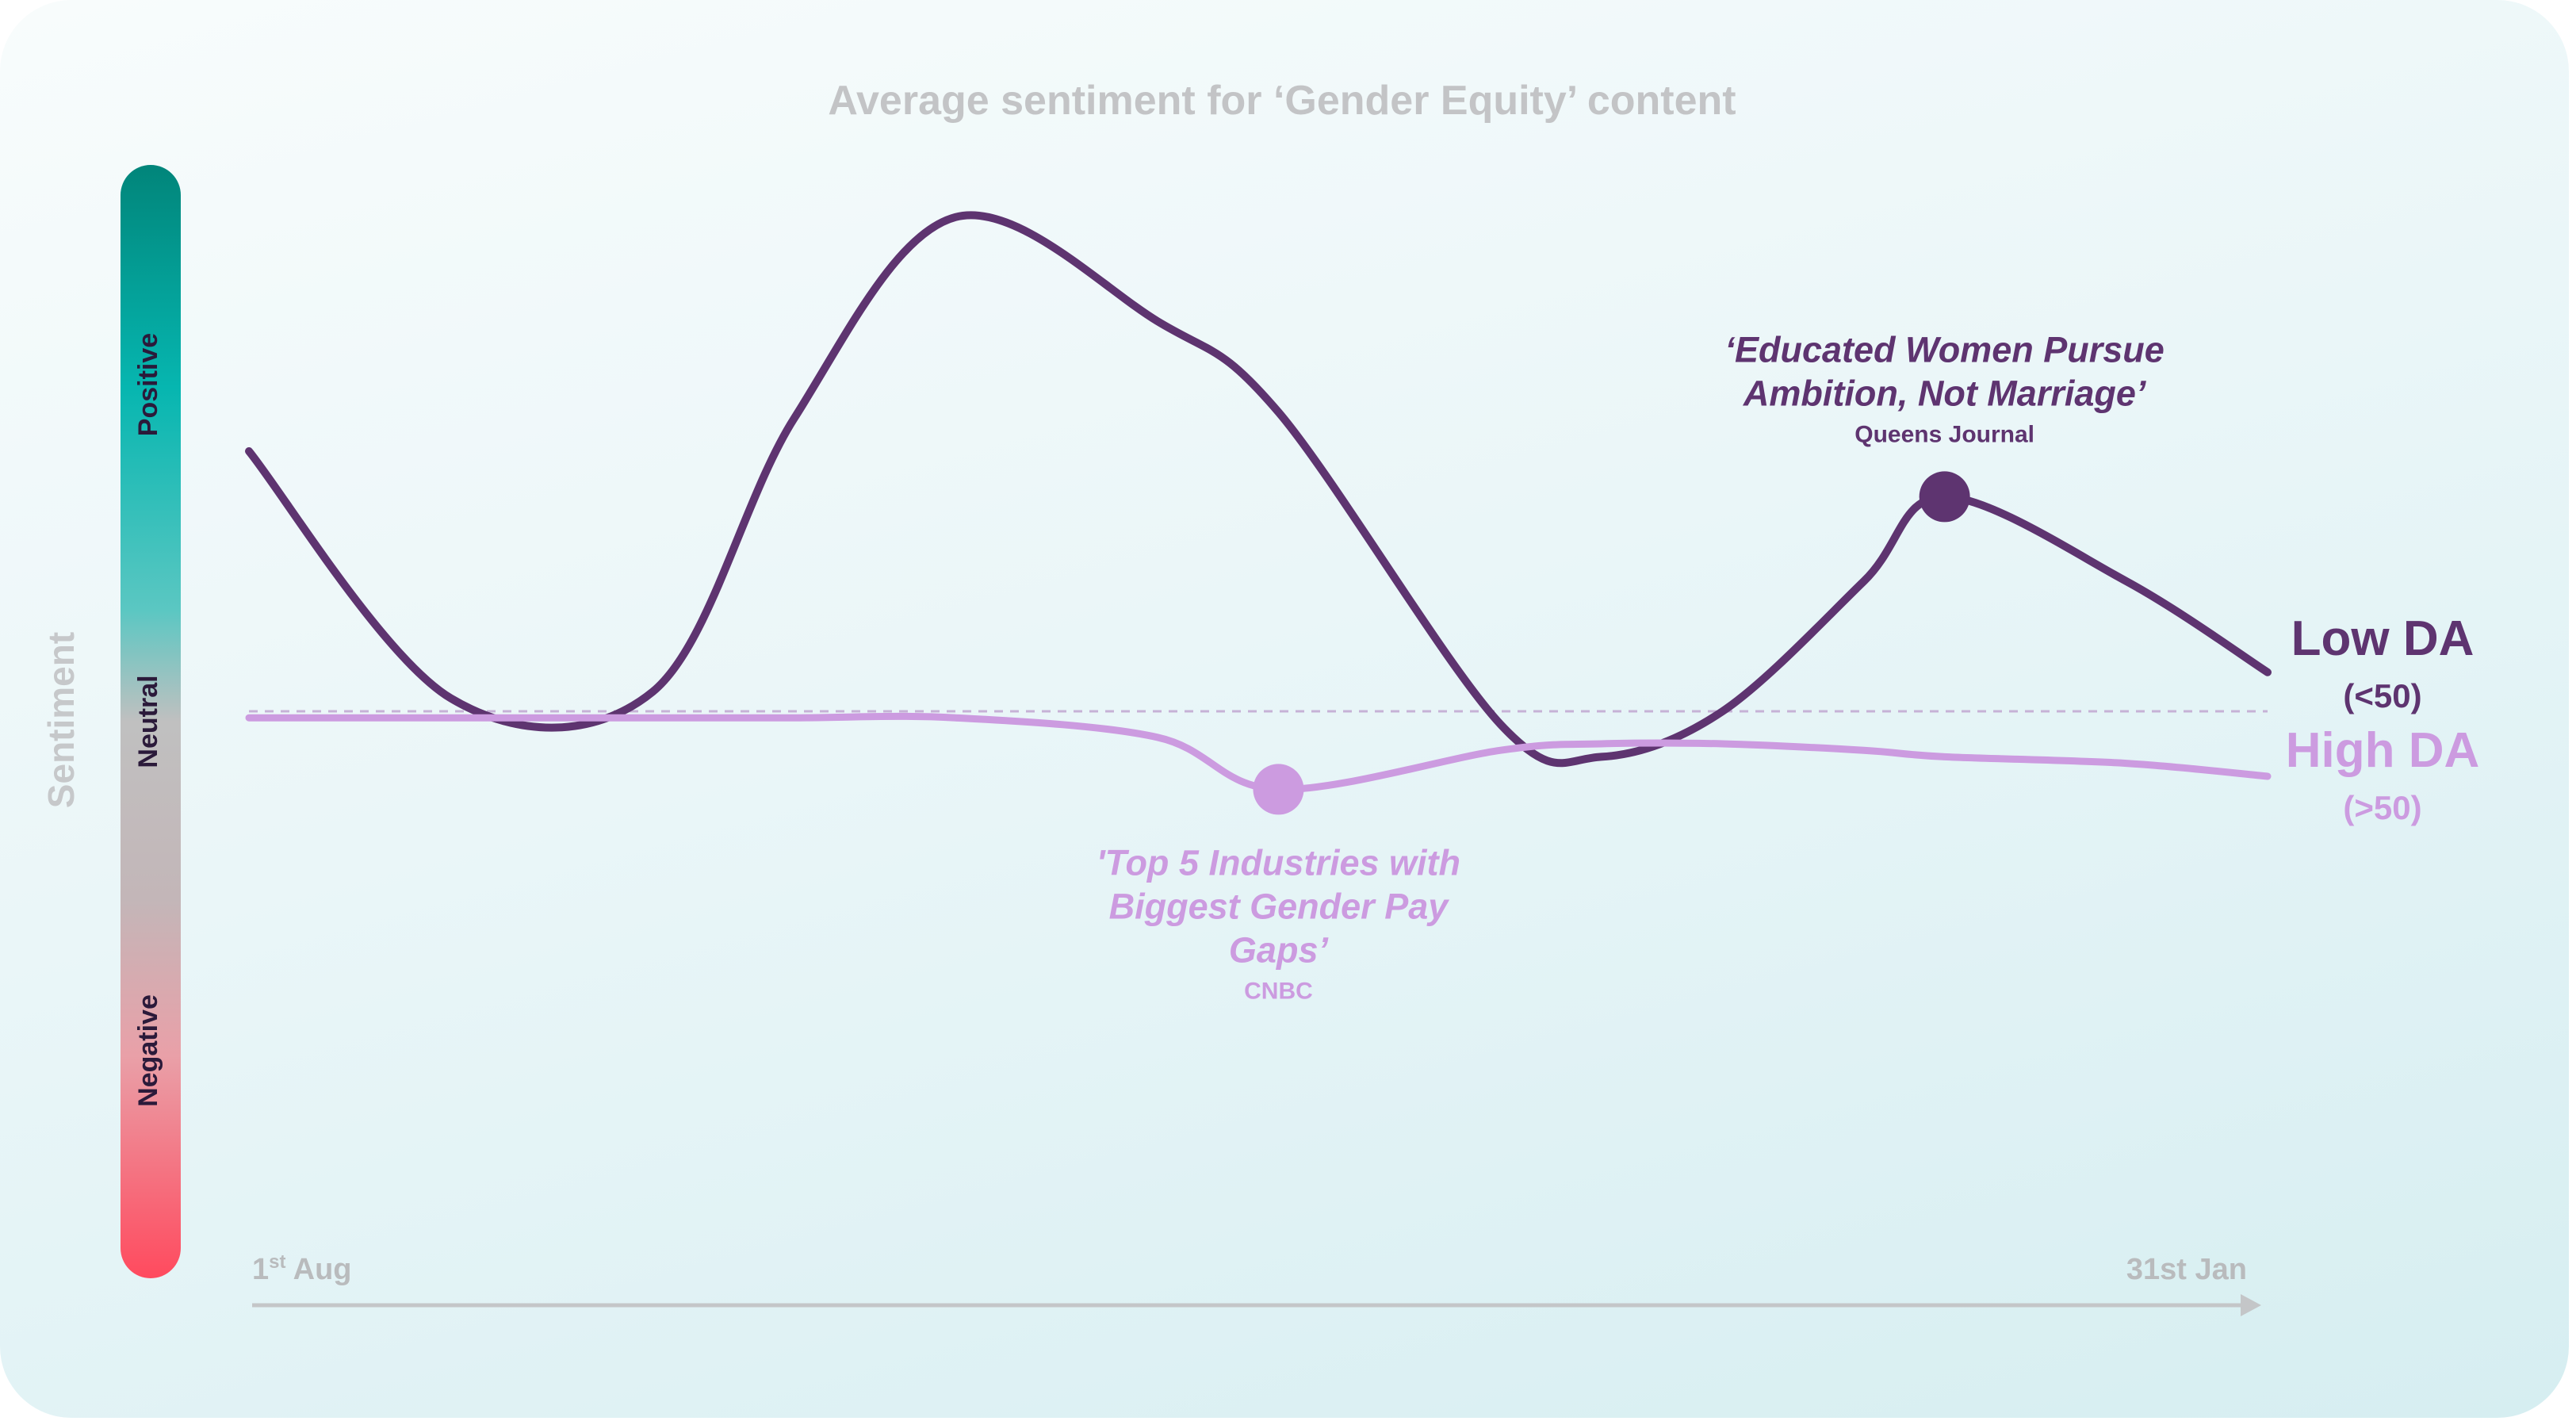 The width and height of the screenshot is (2576, 1421). I want to click on series-sublabel-low-da: (<50), so click(2382, 695).